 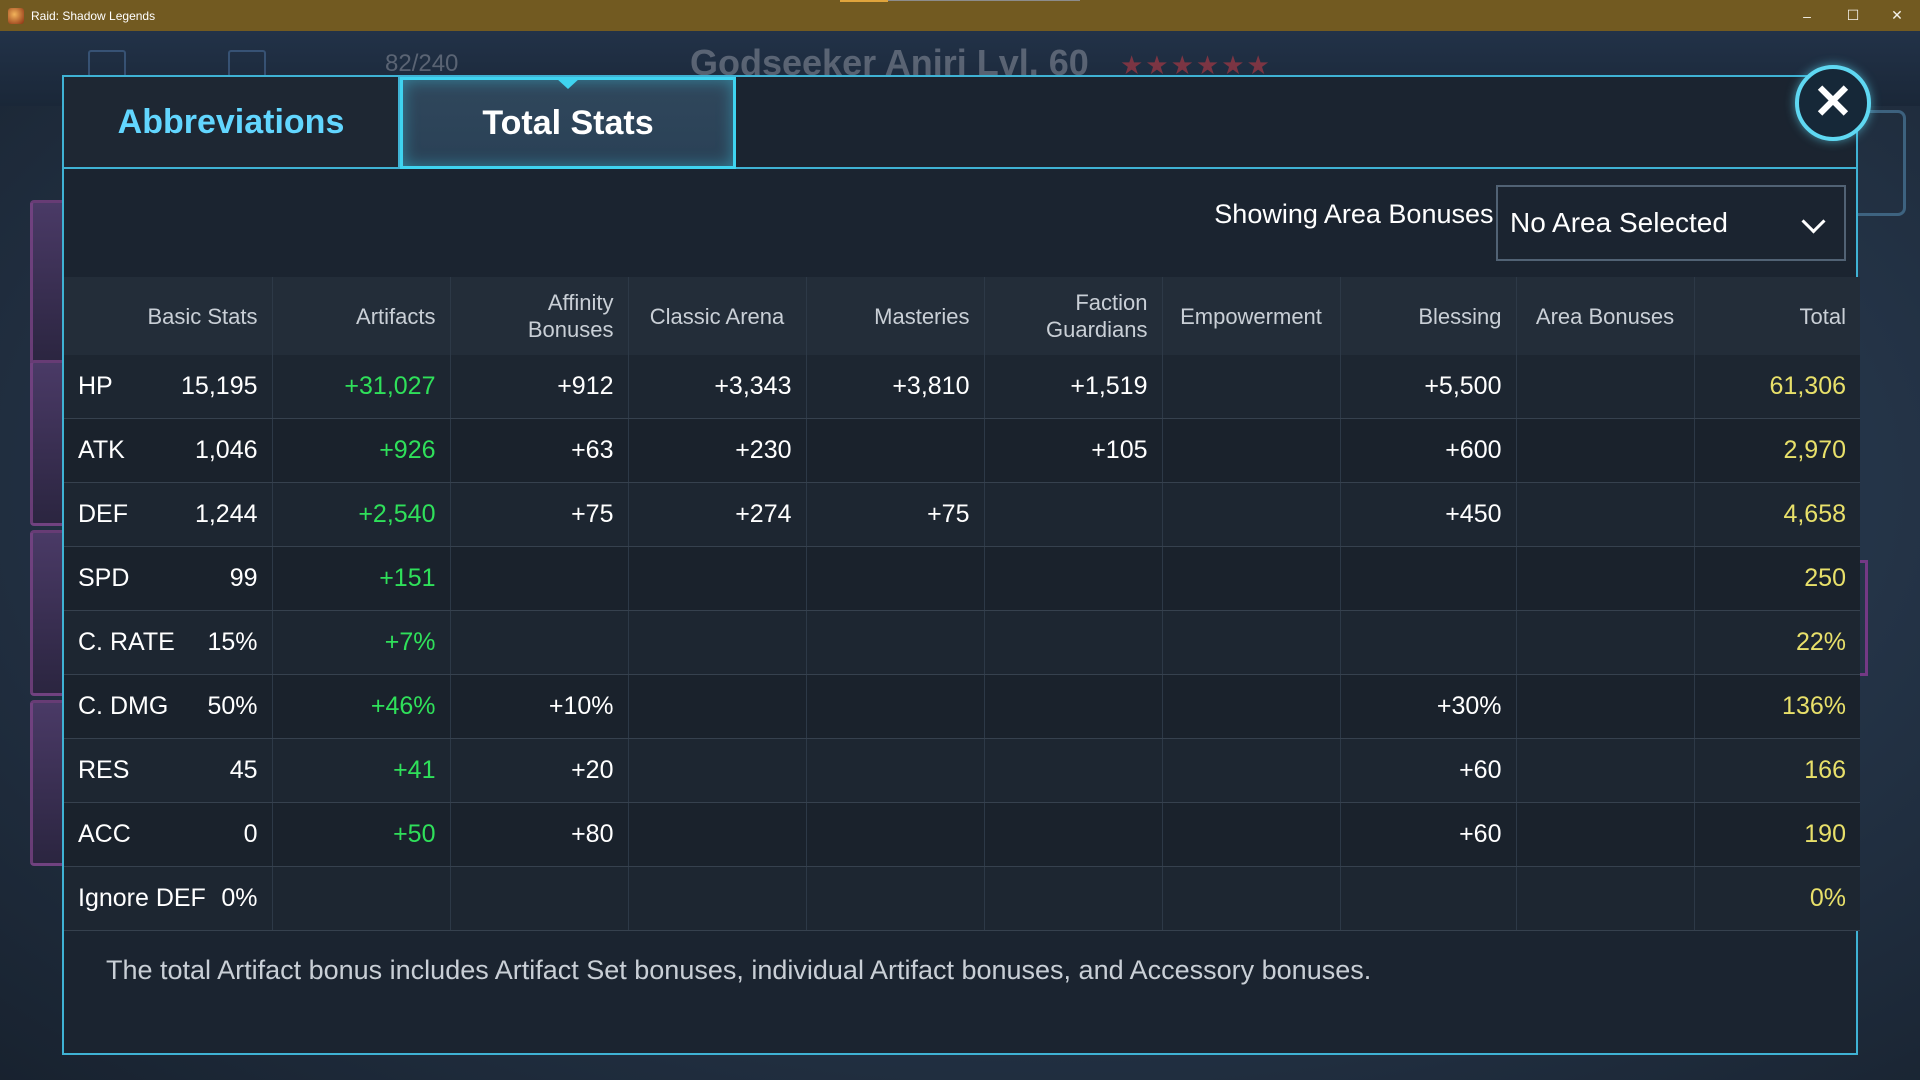 I want to click on tabs-divider, so click(x=1296, y=168).